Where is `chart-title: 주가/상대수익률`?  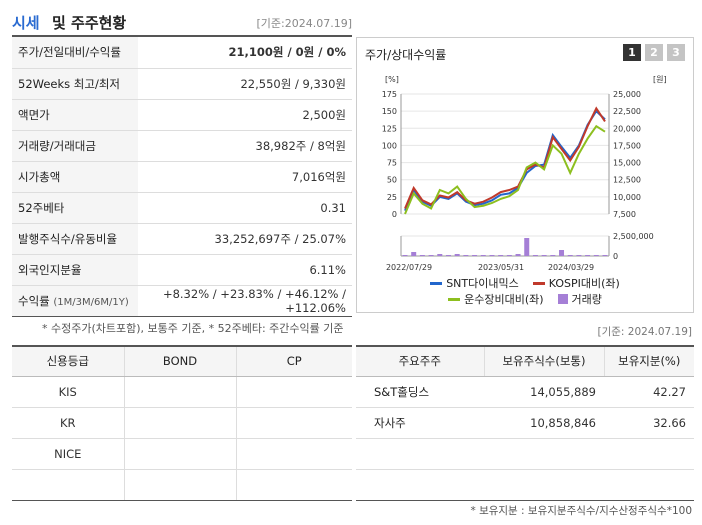
chart-title: 주가/상대수익률 is located at coordinates (406, 55).